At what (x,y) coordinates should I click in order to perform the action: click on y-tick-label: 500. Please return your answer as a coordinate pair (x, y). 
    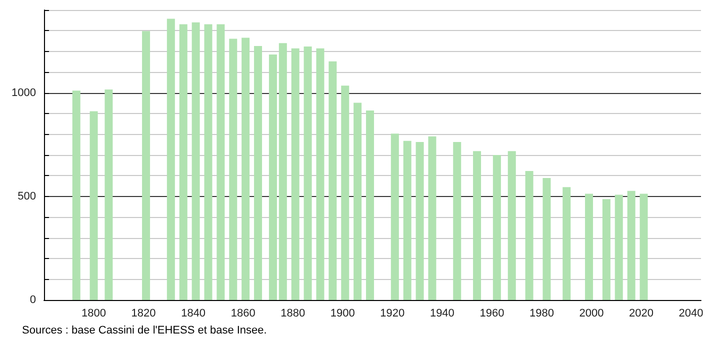
    Looking at the image, I should click on (27, 196).